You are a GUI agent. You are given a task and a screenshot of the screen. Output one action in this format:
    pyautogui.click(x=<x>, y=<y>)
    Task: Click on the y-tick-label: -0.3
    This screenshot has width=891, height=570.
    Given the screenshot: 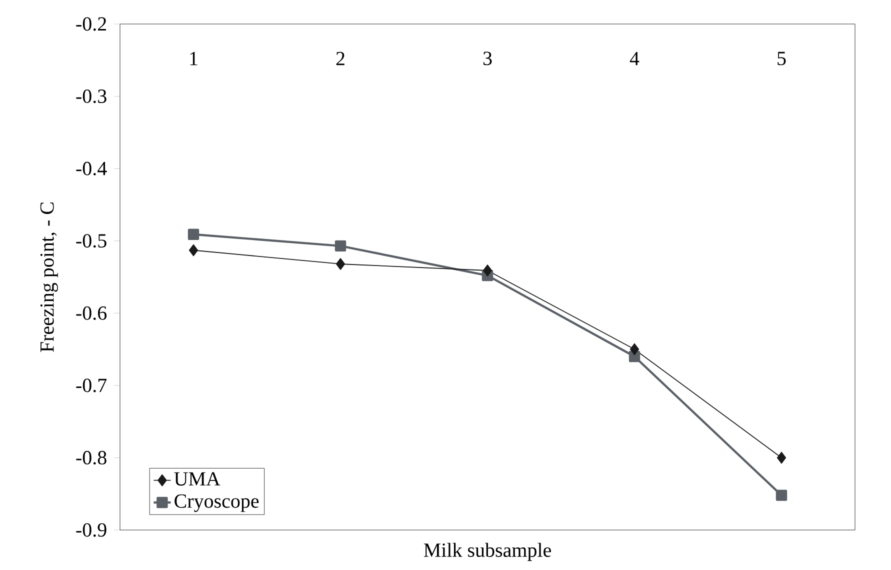 What is the action you would take?
    pyautogui.click(x=91, y=97)
    